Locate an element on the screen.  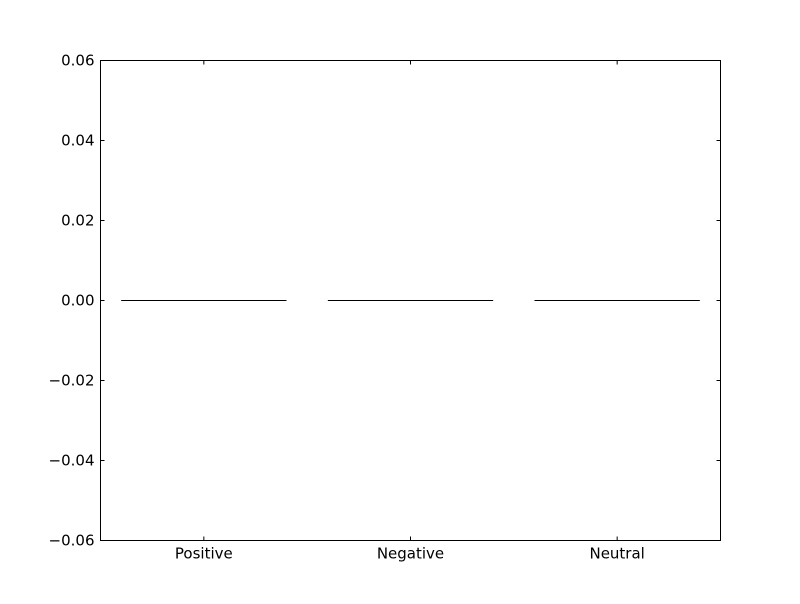
x-tick-label-neutral: Neutral is located at coordinates (616, 554).